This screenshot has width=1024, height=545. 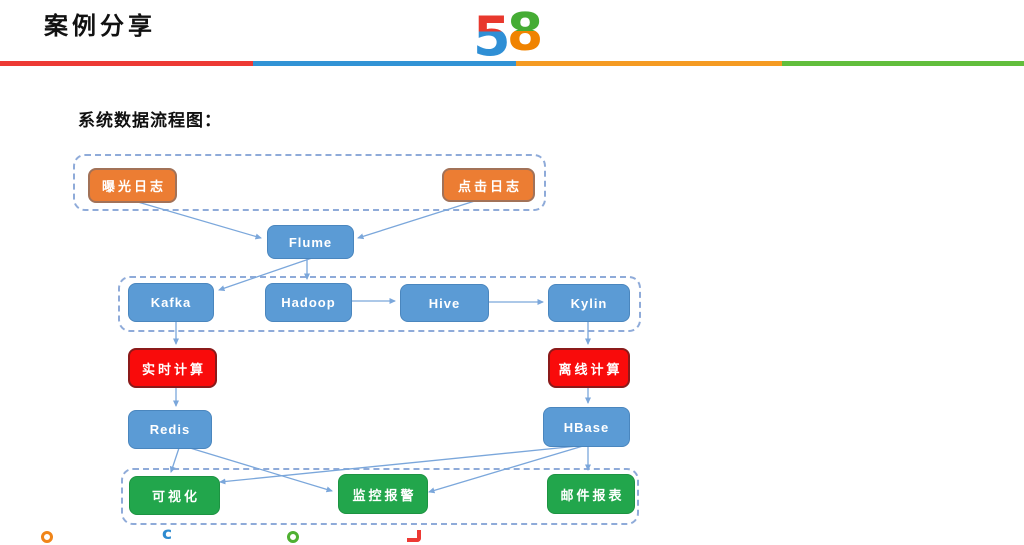 I want to click on node-kafka: Kafka, so click(x=171, y=302).